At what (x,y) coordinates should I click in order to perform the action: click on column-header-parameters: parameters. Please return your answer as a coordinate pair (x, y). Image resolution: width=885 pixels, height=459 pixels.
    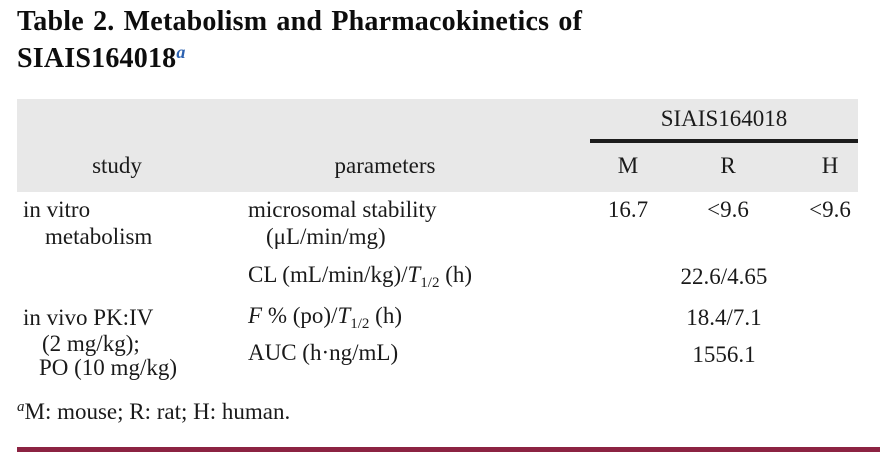
    Looking at the image, I should click on (385, 165).